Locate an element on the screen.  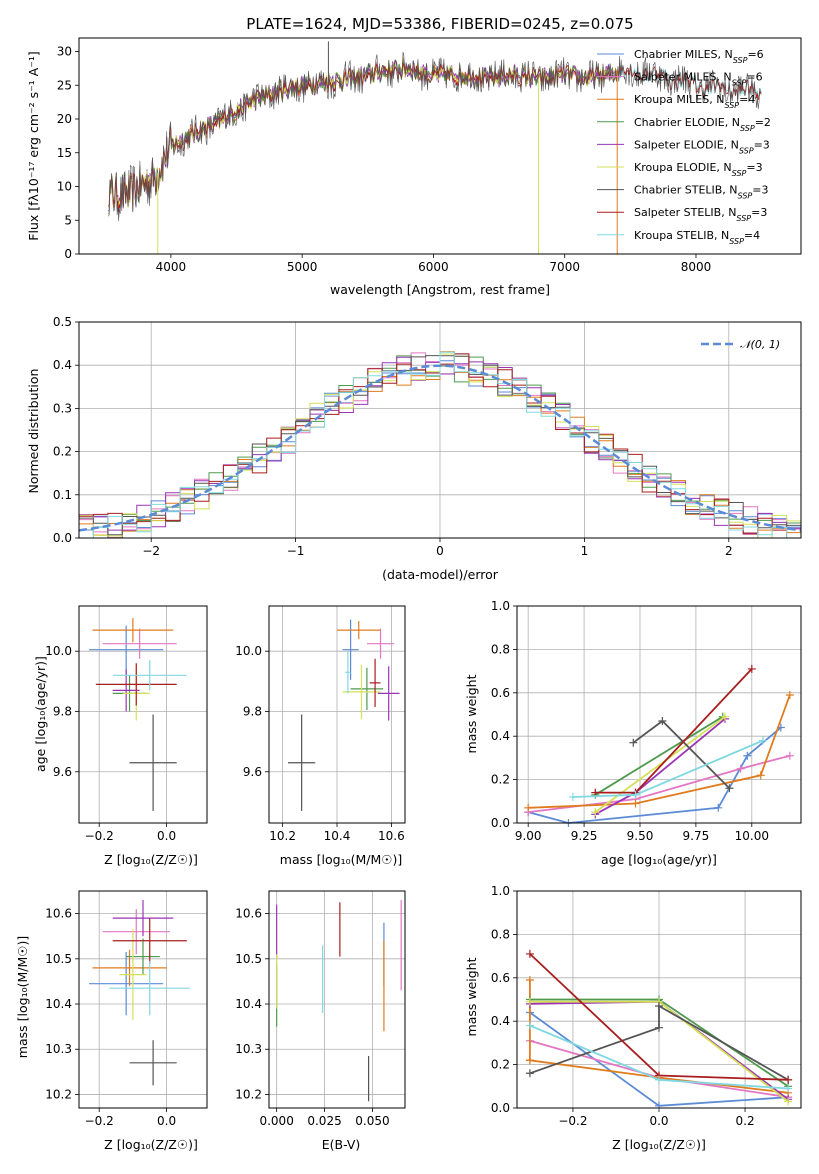
y-tick-label: 0.5 is located at coordinates (62, 322).